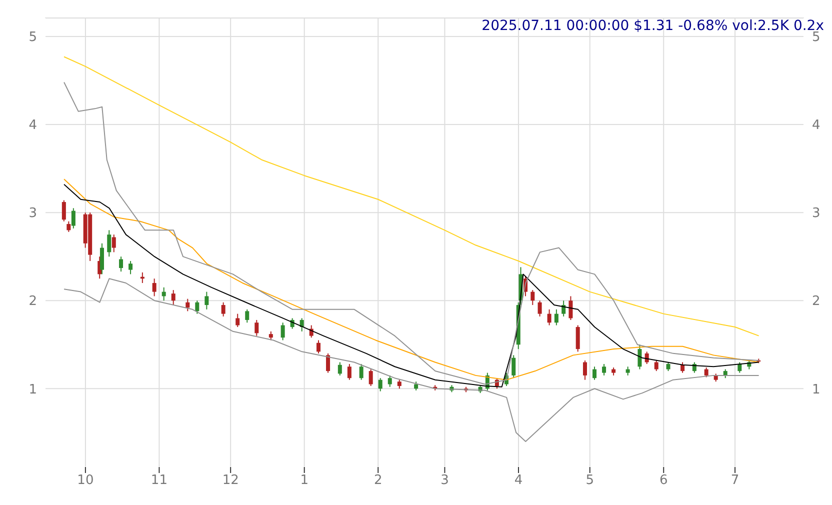 This screenshot has height=505, width=832. I want to click on y-tick-label: 5, so click(32, 38).